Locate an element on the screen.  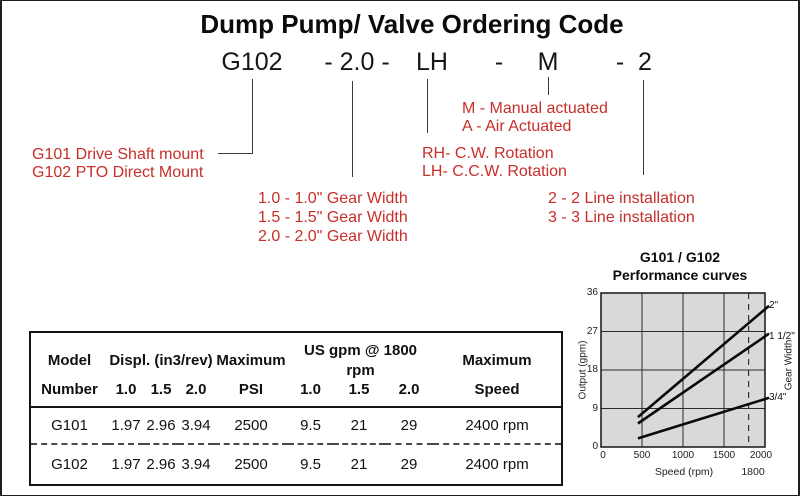
y-tick-18: 18 is located at coordinates (592, 369).